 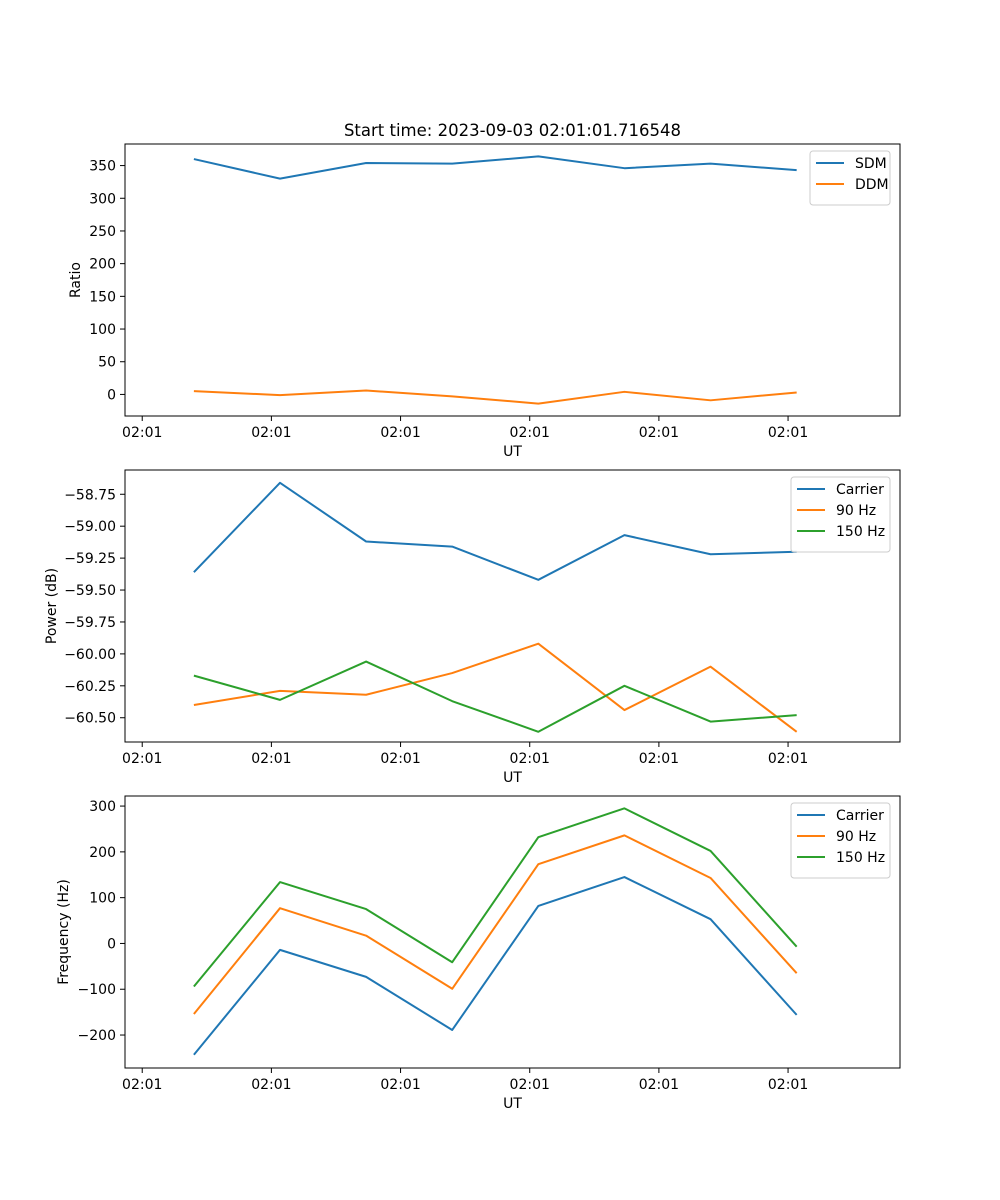 I want to click on legend-label: SDM, so click(x=871, y=164).